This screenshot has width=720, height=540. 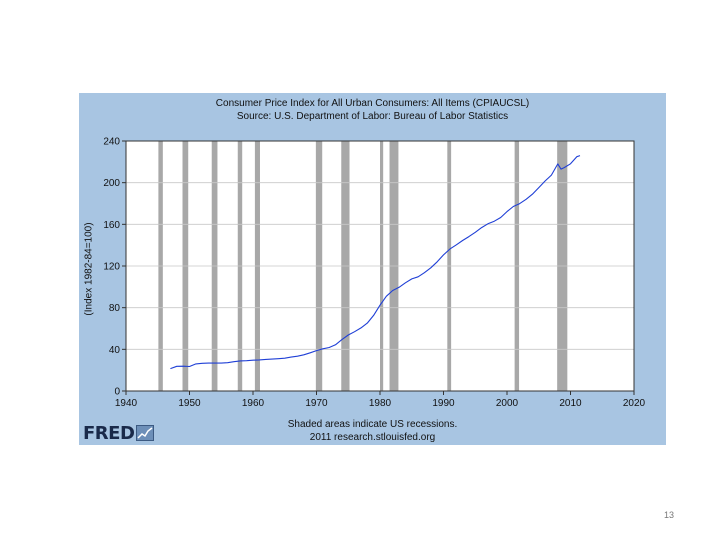 I want to click on y-tick-label-80: 80, so click(x=115, y=308).